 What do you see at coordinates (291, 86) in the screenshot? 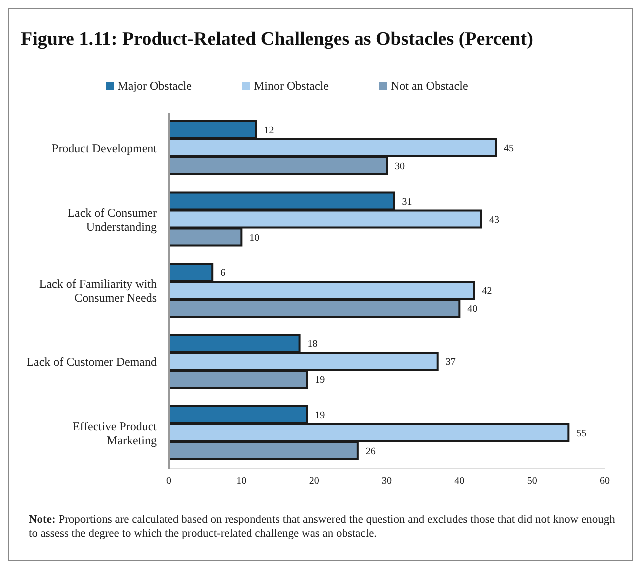
I see `legend-label: Minor Obstacle` at bounding box center [291, 86].